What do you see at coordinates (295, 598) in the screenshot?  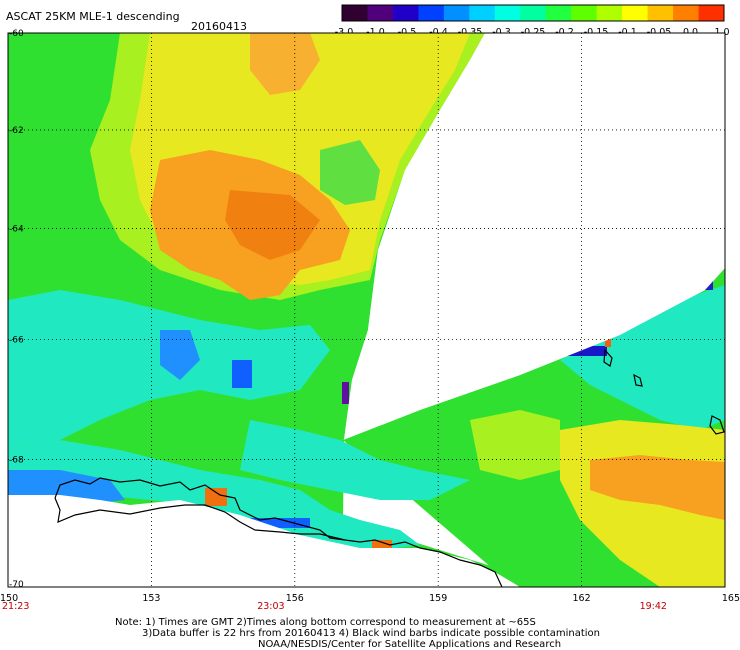 I see `lon-label: 156` at bounding box center [295, 598].